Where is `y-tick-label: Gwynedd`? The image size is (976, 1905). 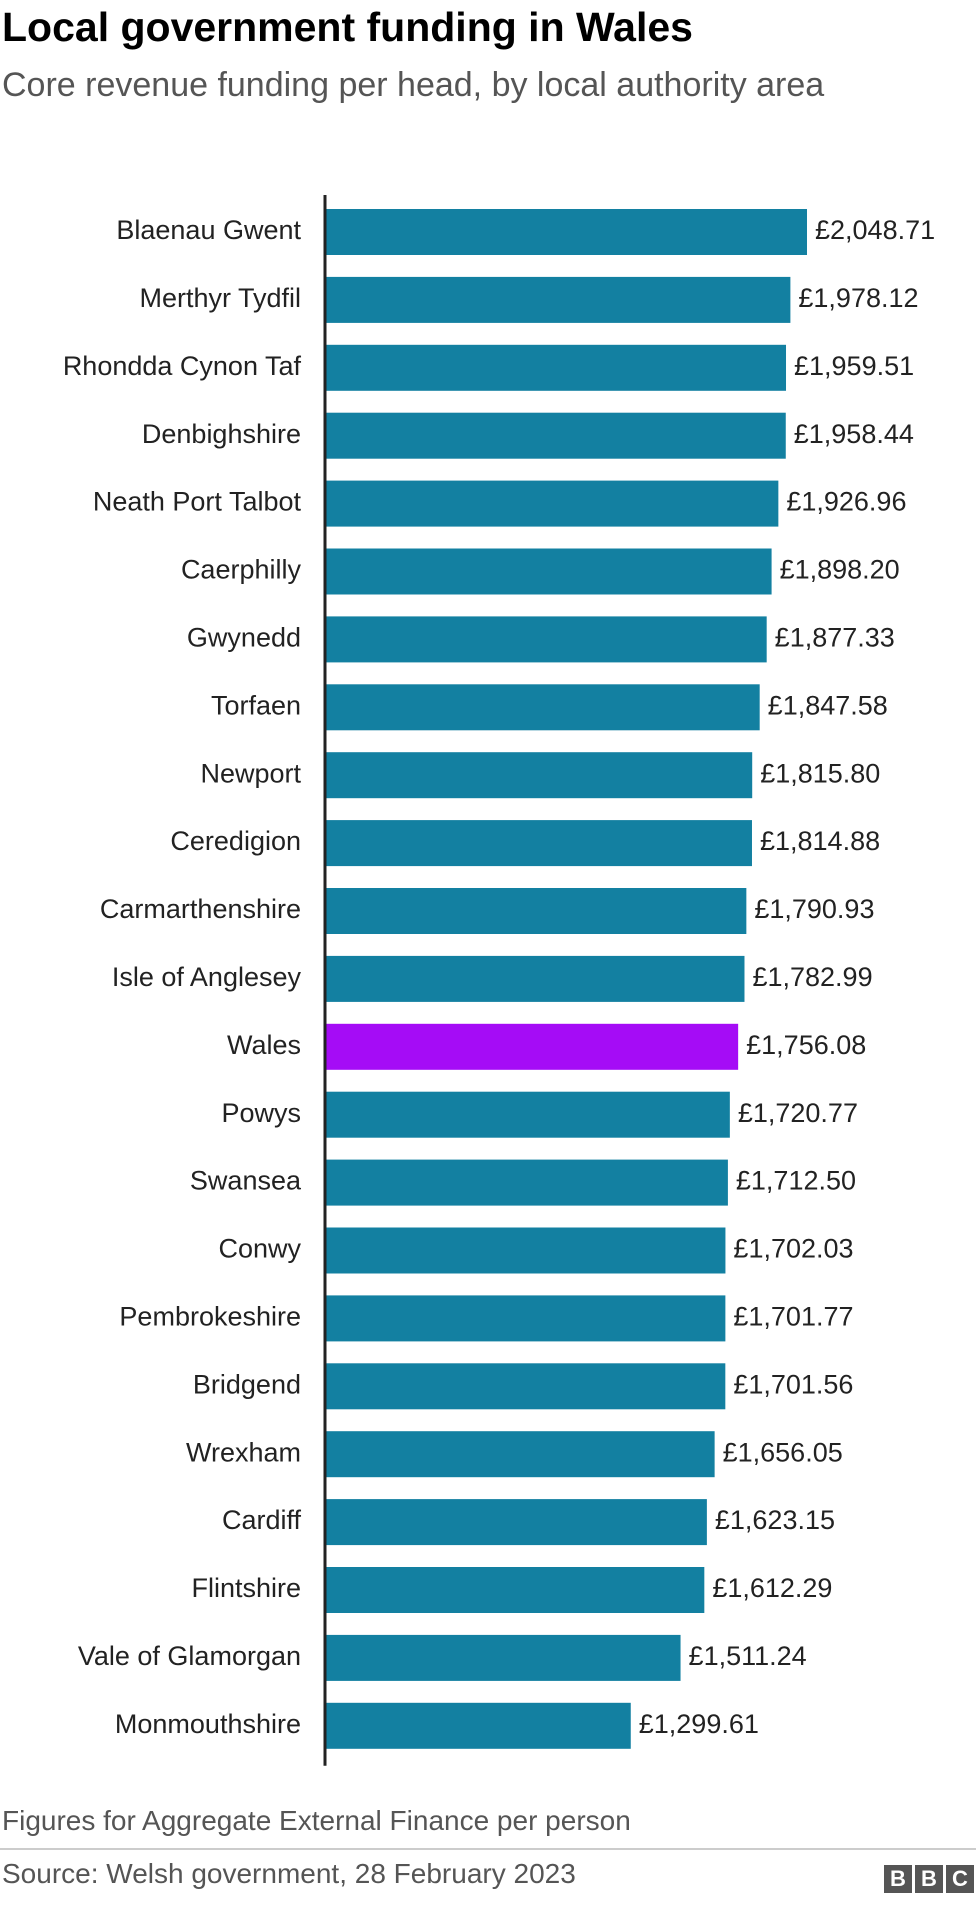 y-tick-label: Gwynedd is located at coordinates (244, 638).